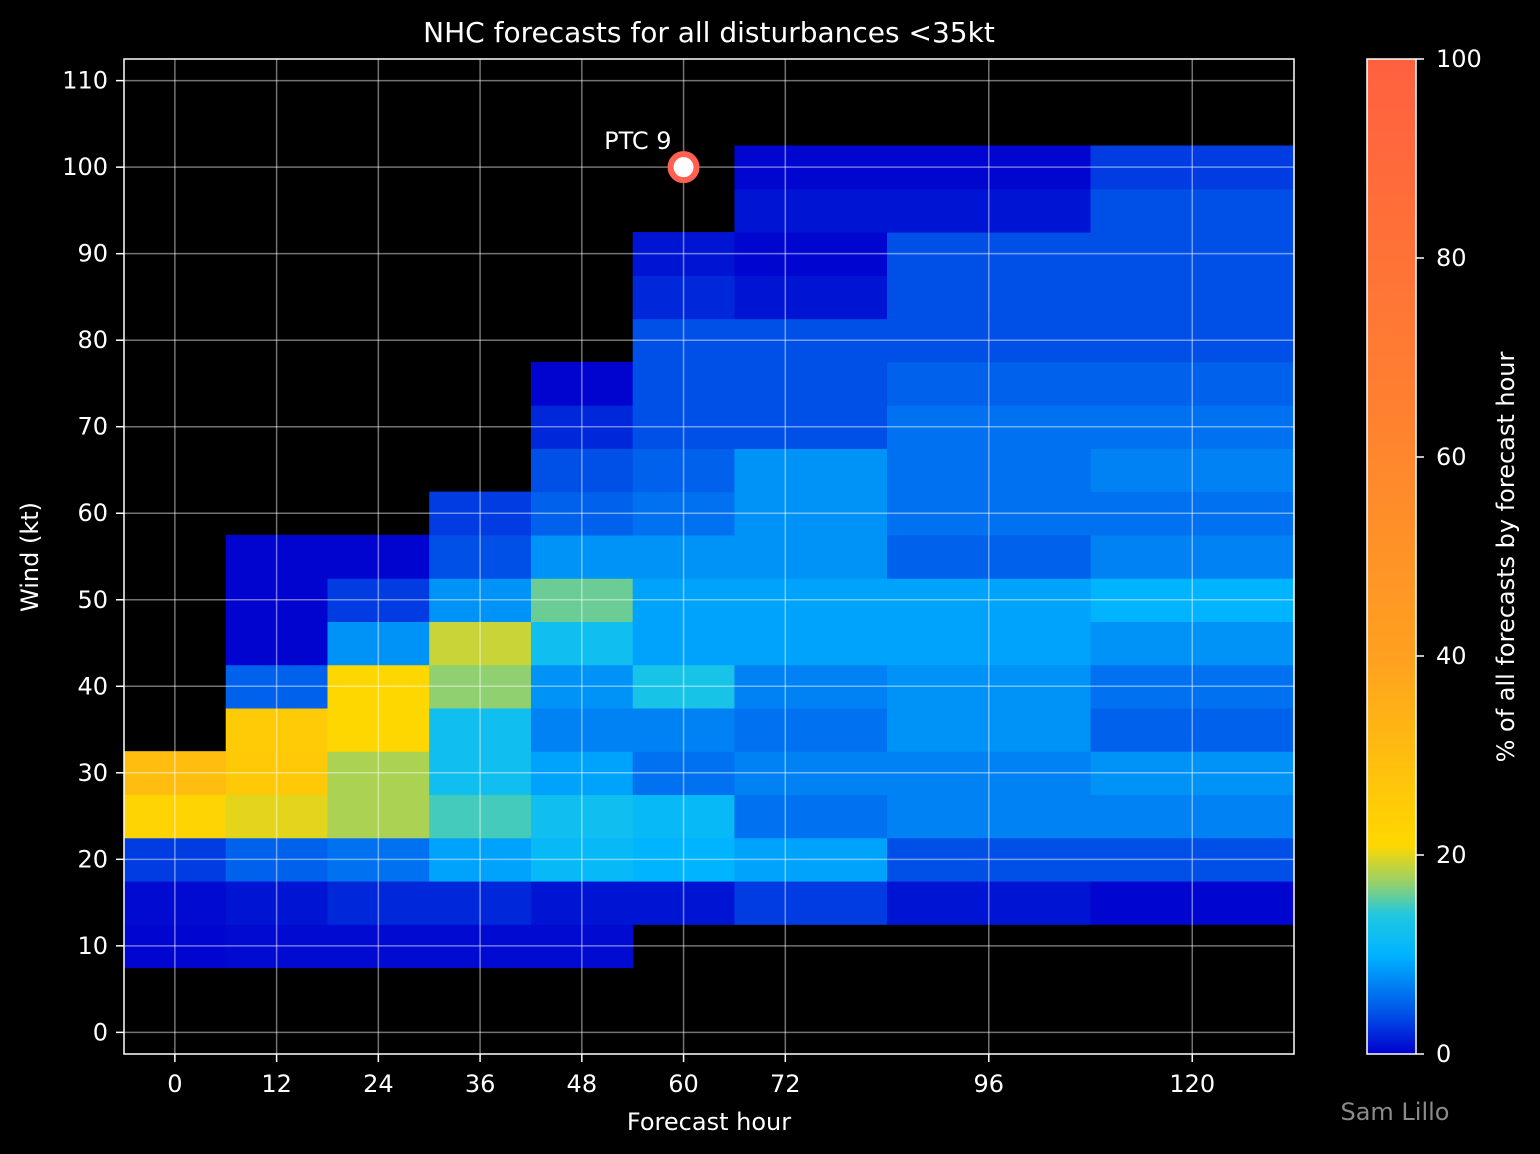 The image size is (1540, 1154). What do you see at coordinates (1506, 556) in the screenshot?
I see `colorbar-label: % of all forecasts by forecast hour` at bounding box center [1506, 556].